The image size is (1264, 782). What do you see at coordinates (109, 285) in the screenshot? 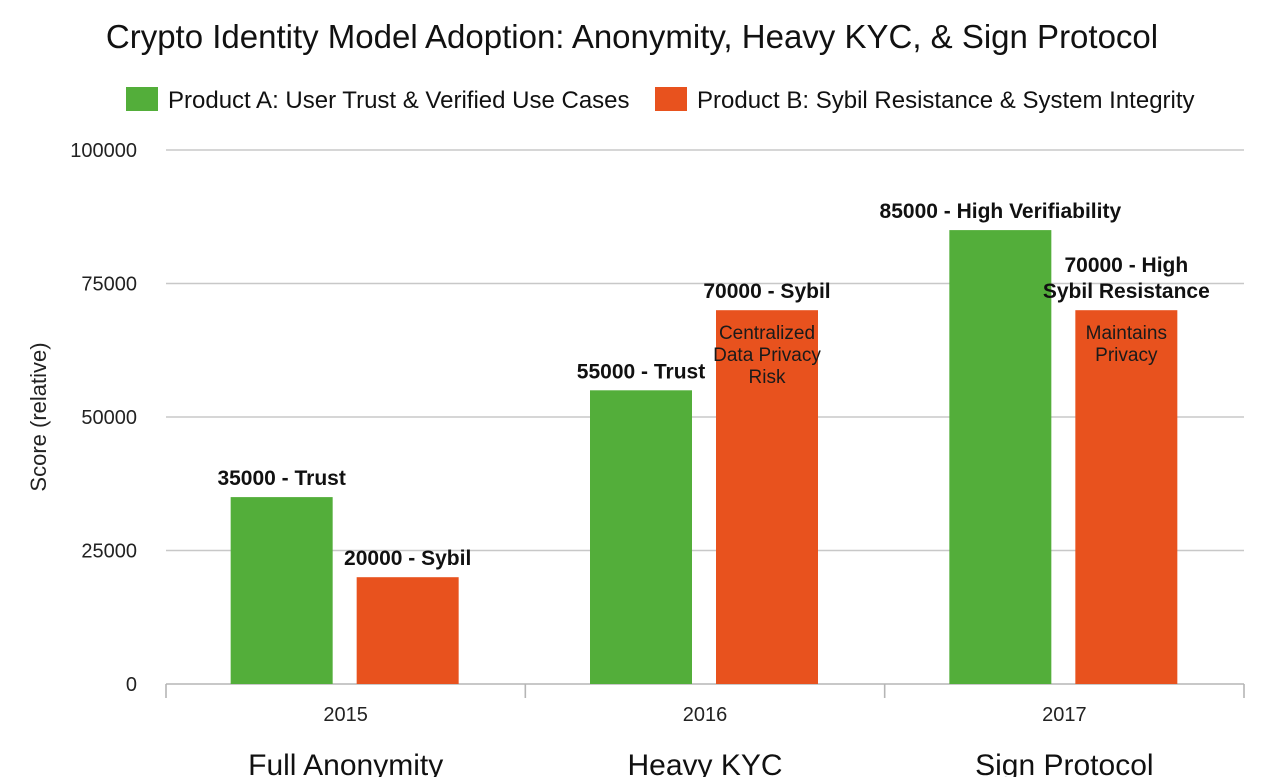
I see `y-tick-label: 75000` at bounding box center [109, 285].